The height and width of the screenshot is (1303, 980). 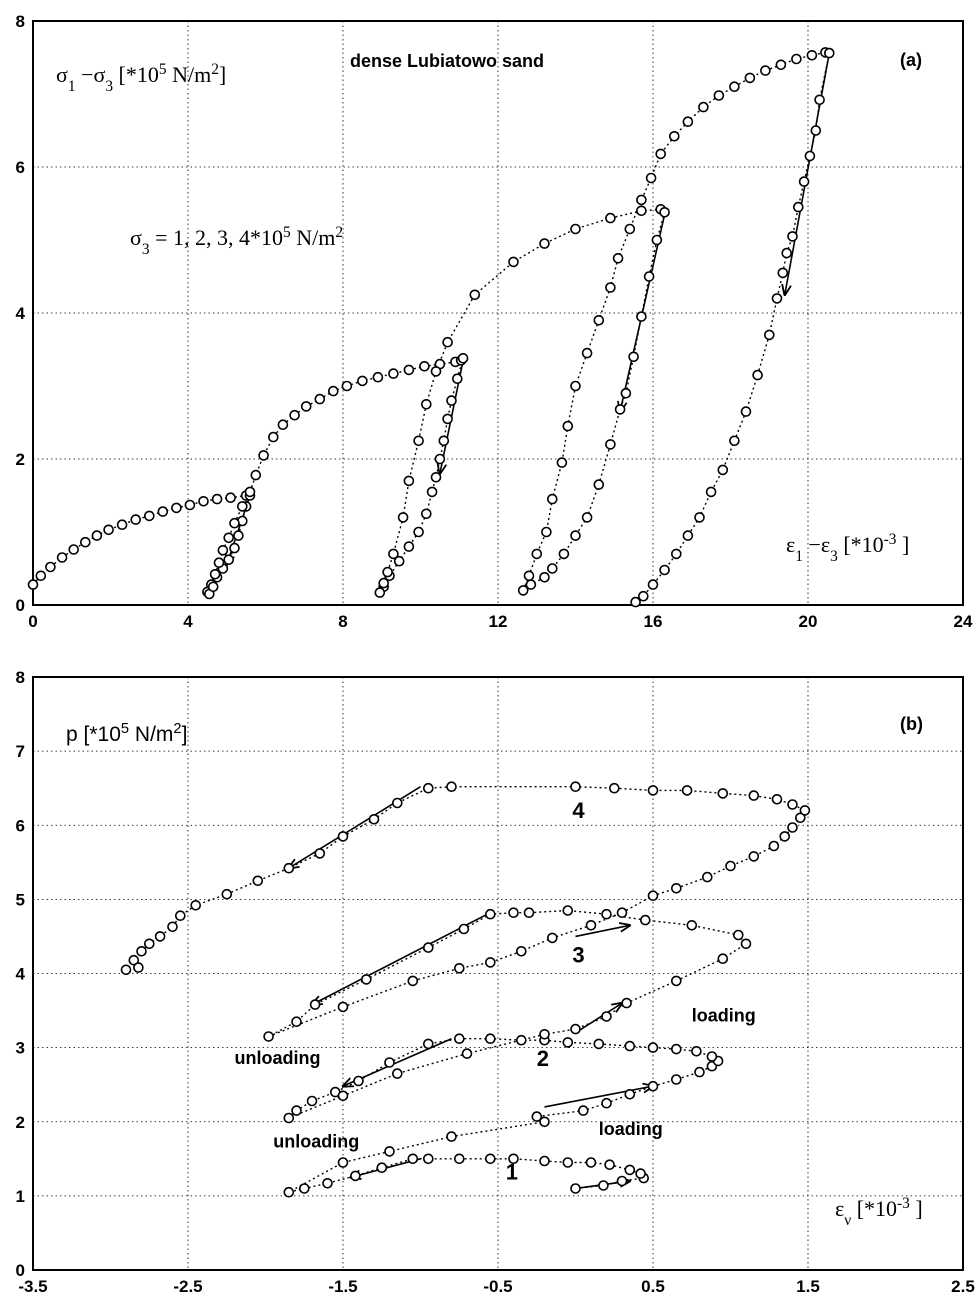 What do you see at coordinates (602, 931) in the screenshot?
I see `arrow` at bounding box center [602, 931].